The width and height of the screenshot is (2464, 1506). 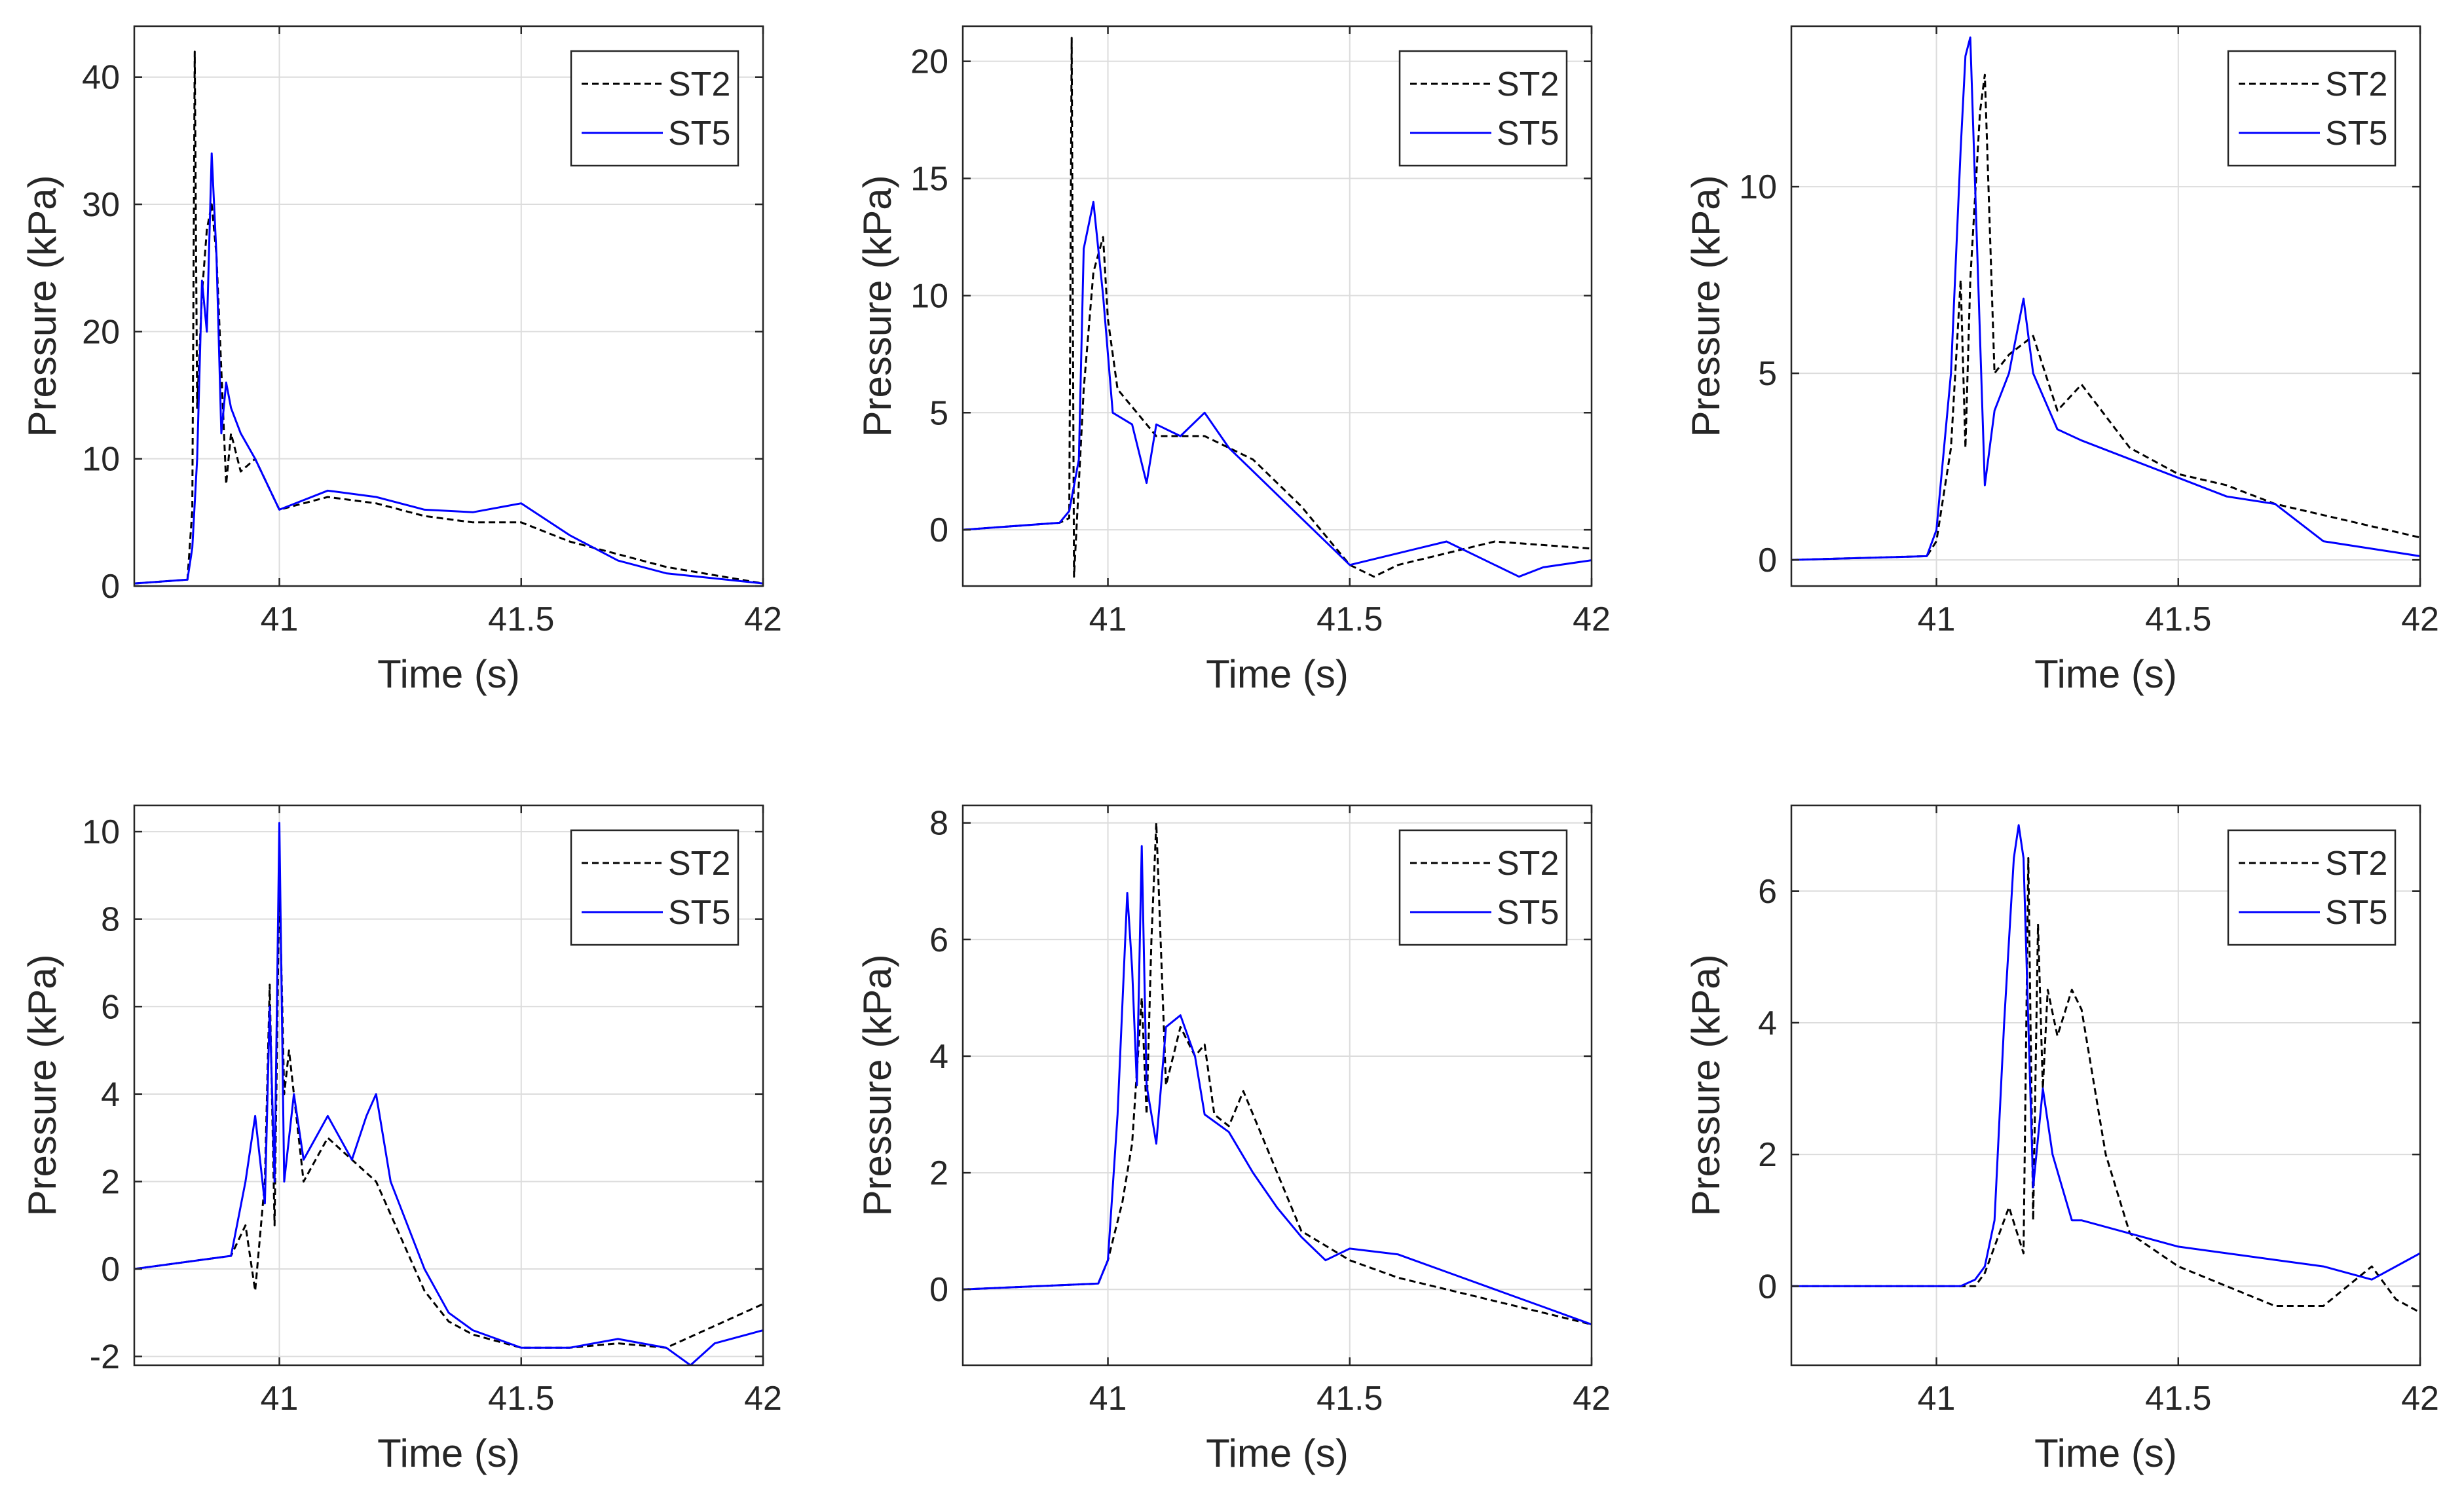 I want to click on y-tick-label: 8, so click(x=938, y=824).